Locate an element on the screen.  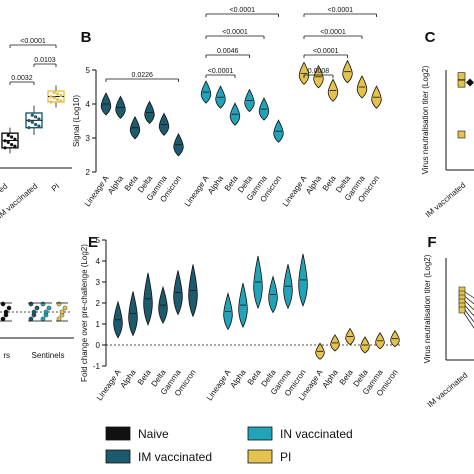
panel-c-letter: C is located at coordinates (430, 37).